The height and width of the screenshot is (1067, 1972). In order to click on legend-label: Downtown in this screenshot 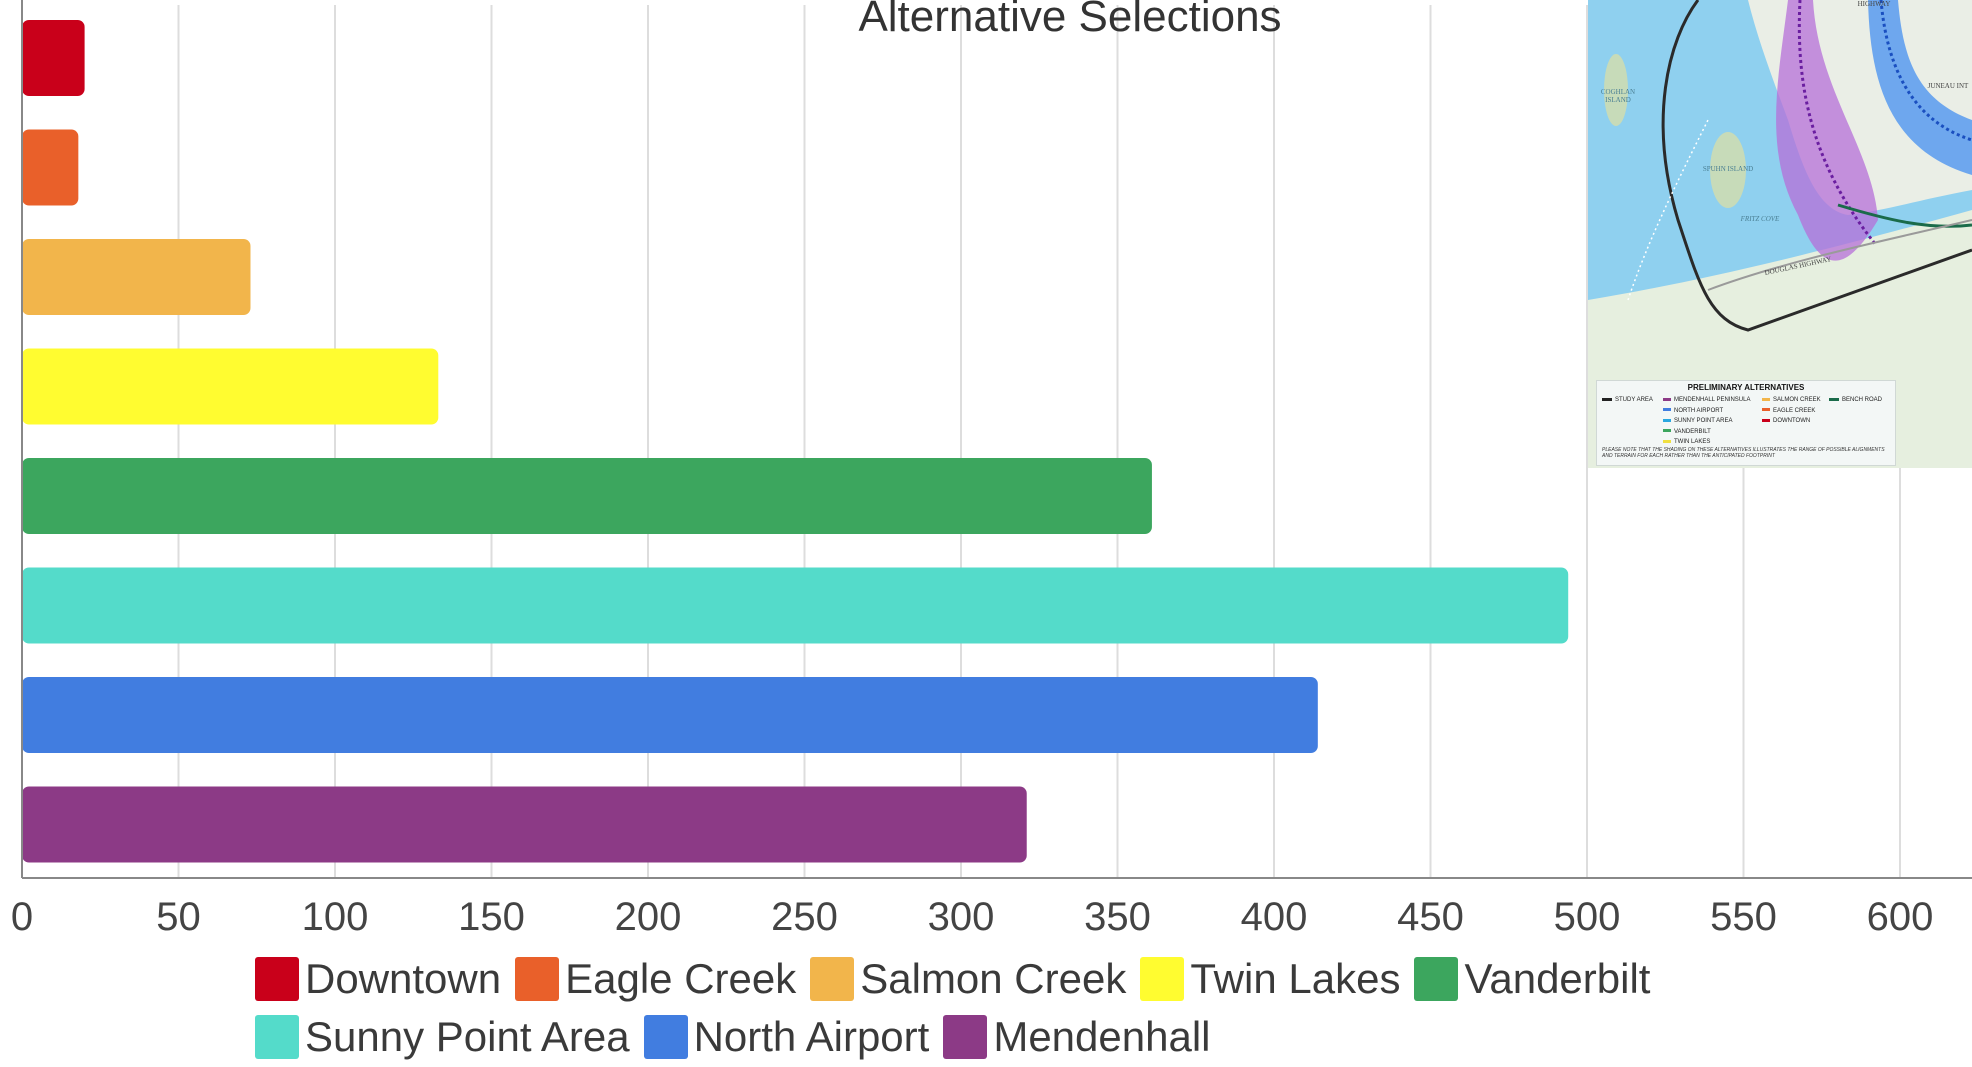, I will do `click(403, 978)`.